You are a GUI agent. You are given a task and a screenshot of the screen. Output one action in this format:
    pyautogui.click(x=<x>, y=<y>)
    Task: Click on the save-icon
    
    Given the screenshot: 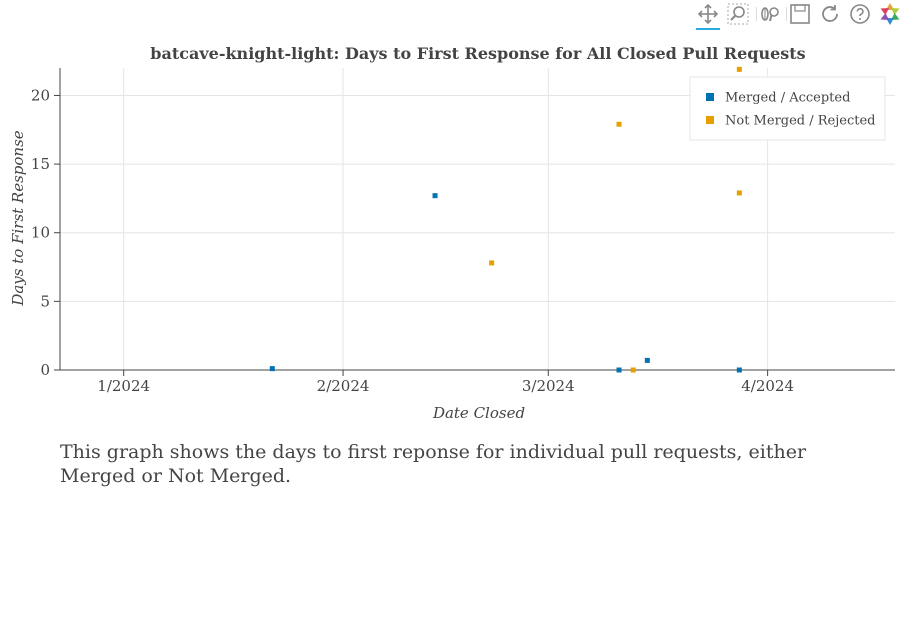 What is the action you would take?
    pyautogui.click(x=800, y=14)
    